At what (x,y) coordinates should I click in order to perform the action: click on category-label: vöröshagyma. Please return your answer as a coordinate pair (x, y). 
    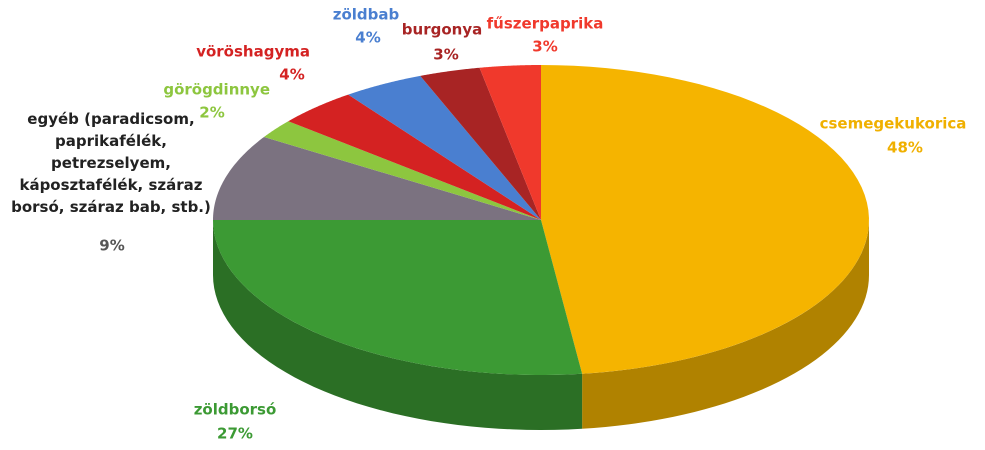
    Looking at the image, I should click on (253, 52).